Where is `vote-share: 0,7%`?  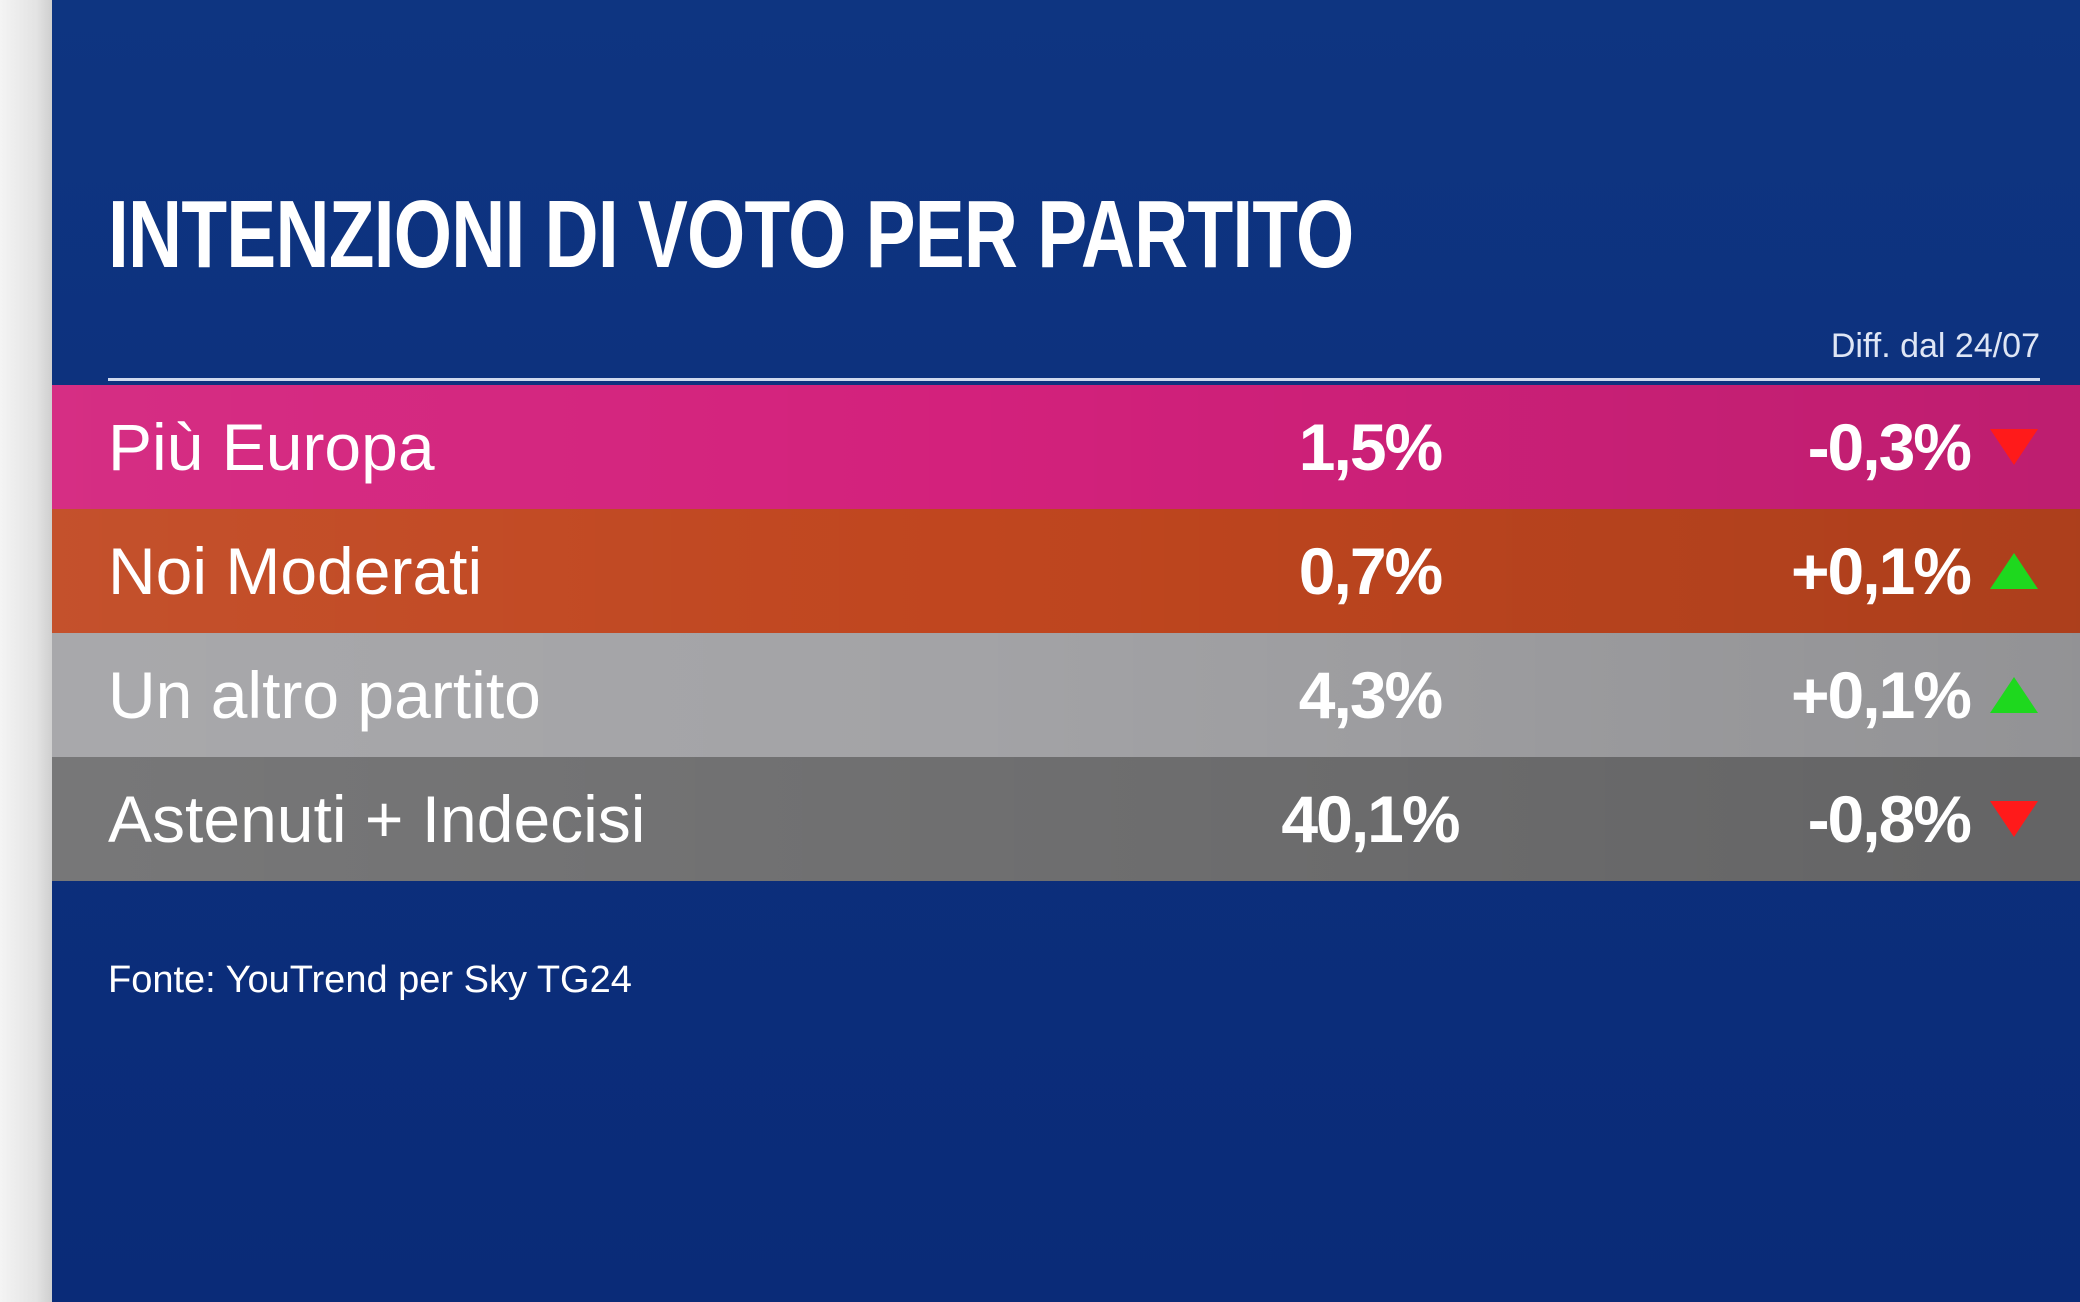
vote-share: 0,7% is located at coordinates (1370, 571).